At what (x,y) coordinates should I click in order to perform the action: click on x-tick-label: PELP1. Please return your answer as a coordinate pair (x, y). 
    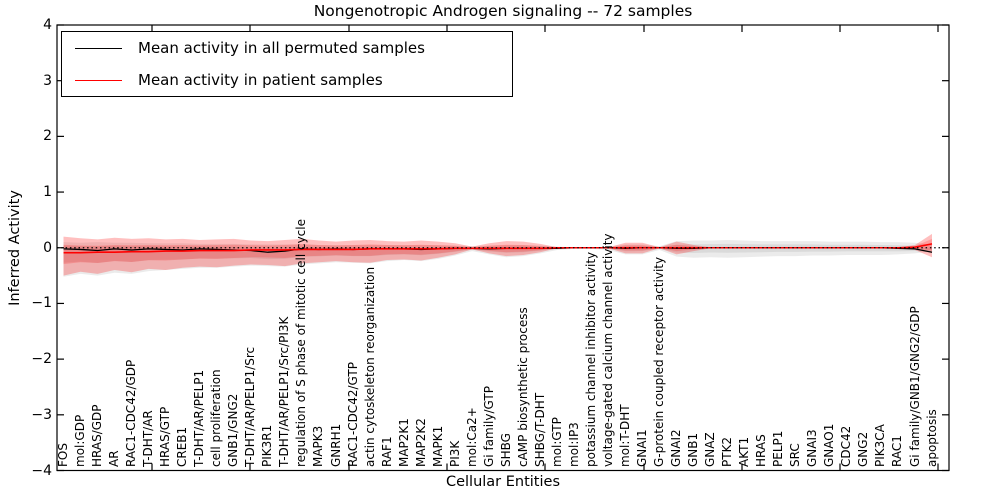
    Looking at the image, I should click on (778, 448).